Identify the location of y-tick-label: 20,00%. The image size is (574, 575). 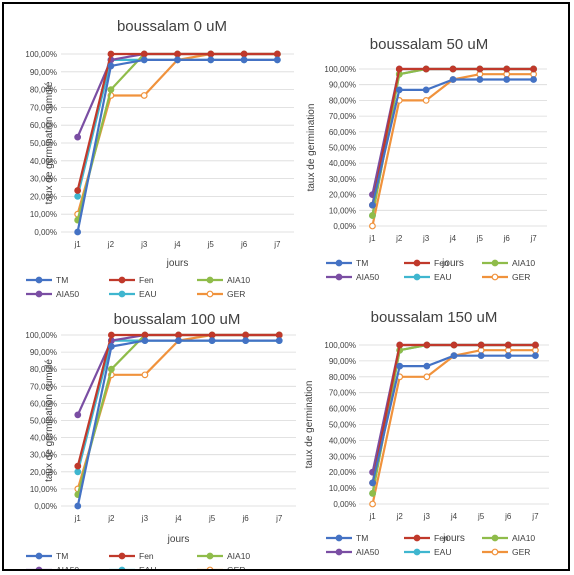
(43, 196).